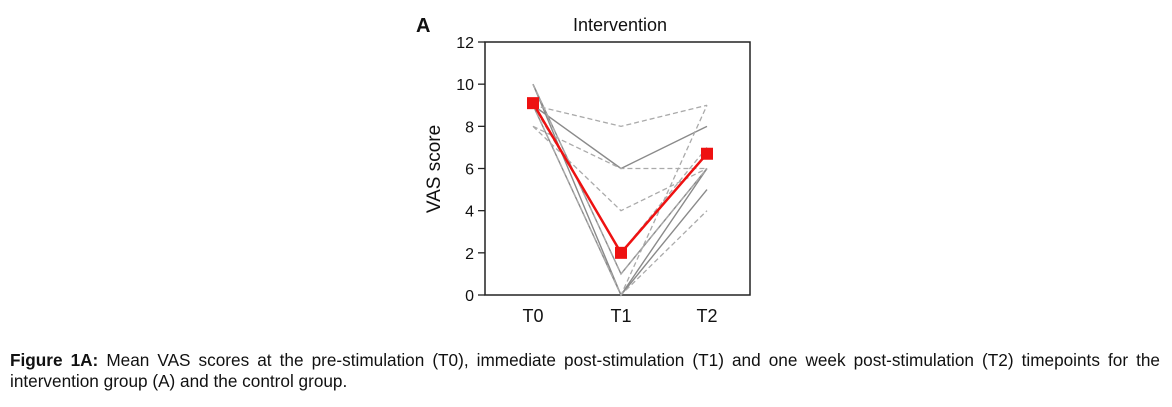 The height and width of the screenshot is (407, 1172). Describe the element at coordinates (469, 127) in the screenshot. I see `y-tick-label: 8` at that location.